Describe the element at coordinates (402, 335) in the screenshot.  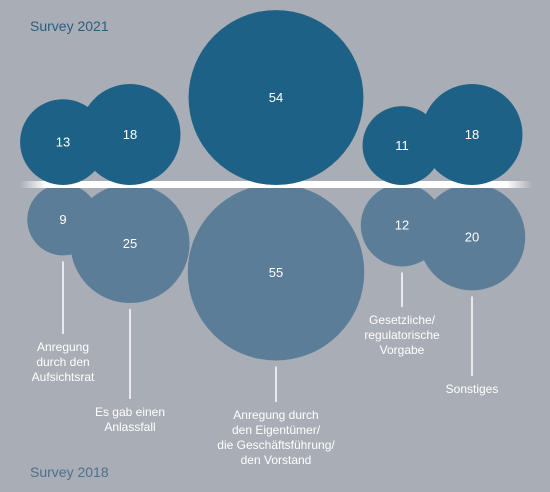
I see `category-label-3: Gesetzliche/ regulatorische Vorgabe` at that location.